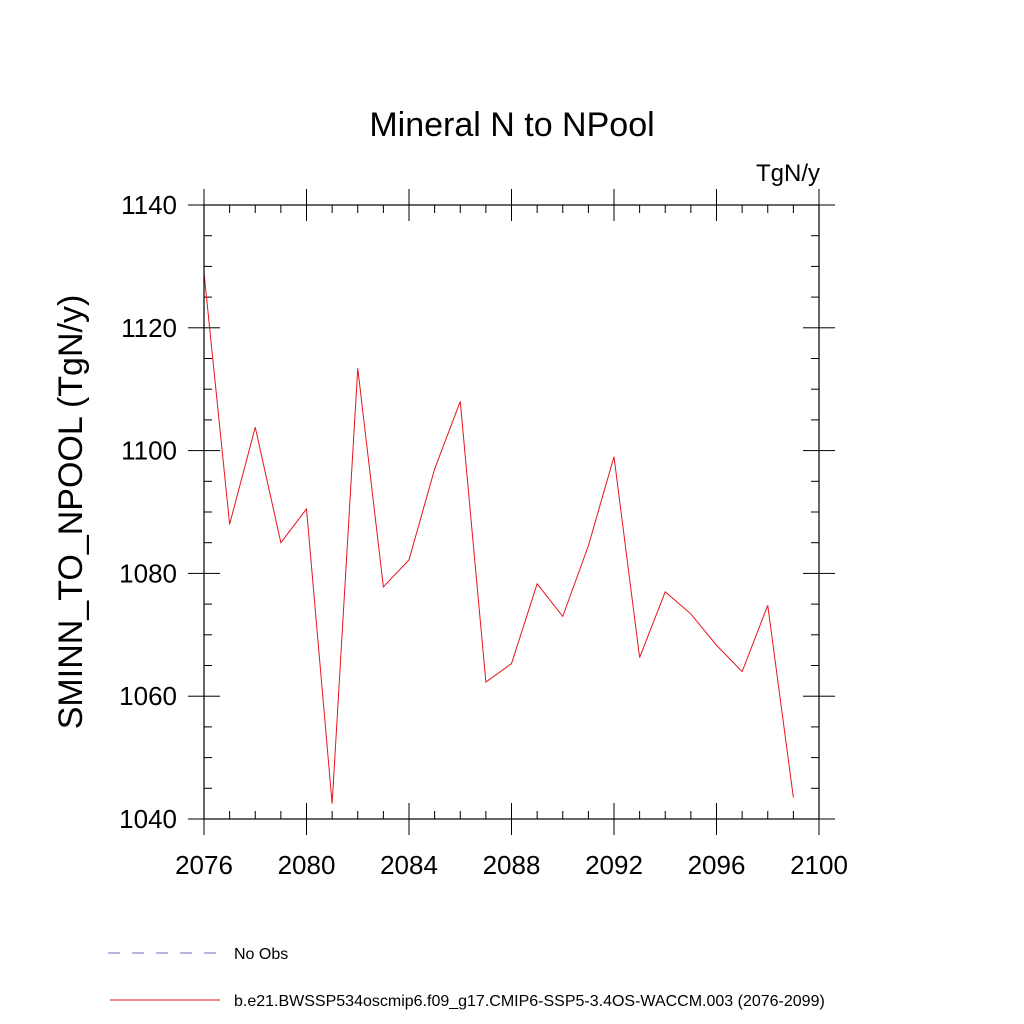  Describe the element at coordinates (148, 696) in the screenshot. I see `y-tick-label: 1060` at that location.